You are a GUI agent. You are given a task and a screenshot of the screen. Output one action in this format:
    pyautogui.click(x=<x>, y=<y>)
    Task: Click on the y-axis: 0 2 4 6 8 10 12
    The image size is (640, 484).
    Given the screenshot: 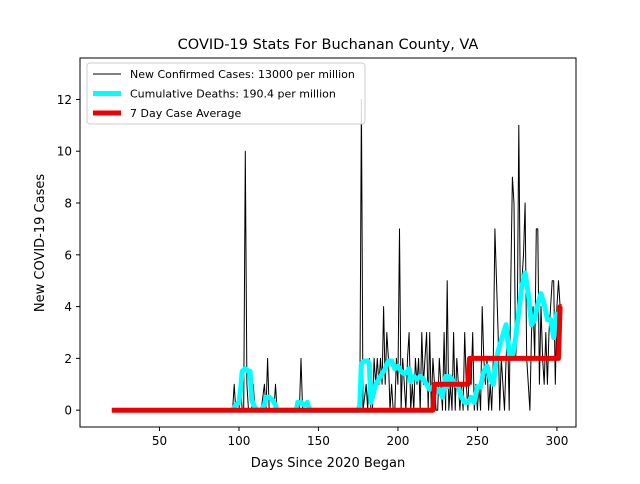 What is the action you would take?
    pyautogui.click(x=68, y=255)
    